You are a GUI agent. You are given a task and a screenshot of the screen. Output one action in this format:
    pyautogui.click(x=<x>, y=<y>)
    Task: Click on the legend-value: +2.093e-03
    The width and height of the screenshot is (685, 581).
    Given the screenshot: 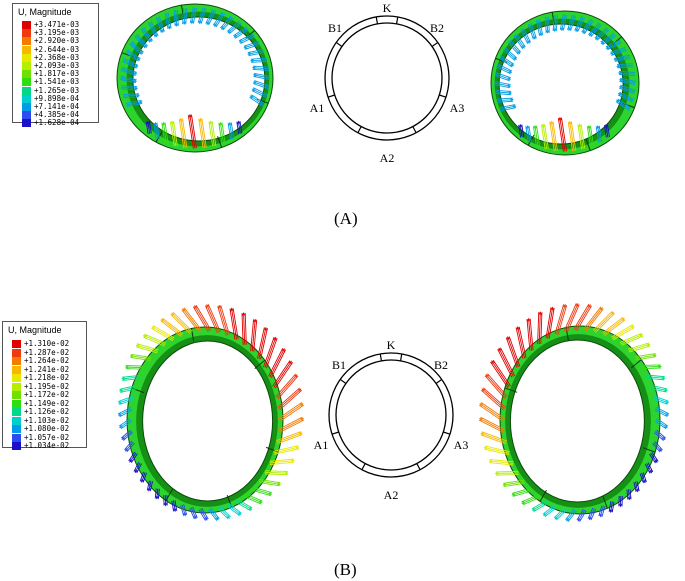 What is the action you would take?
    pyautogui.click(x=57, y=65)
    